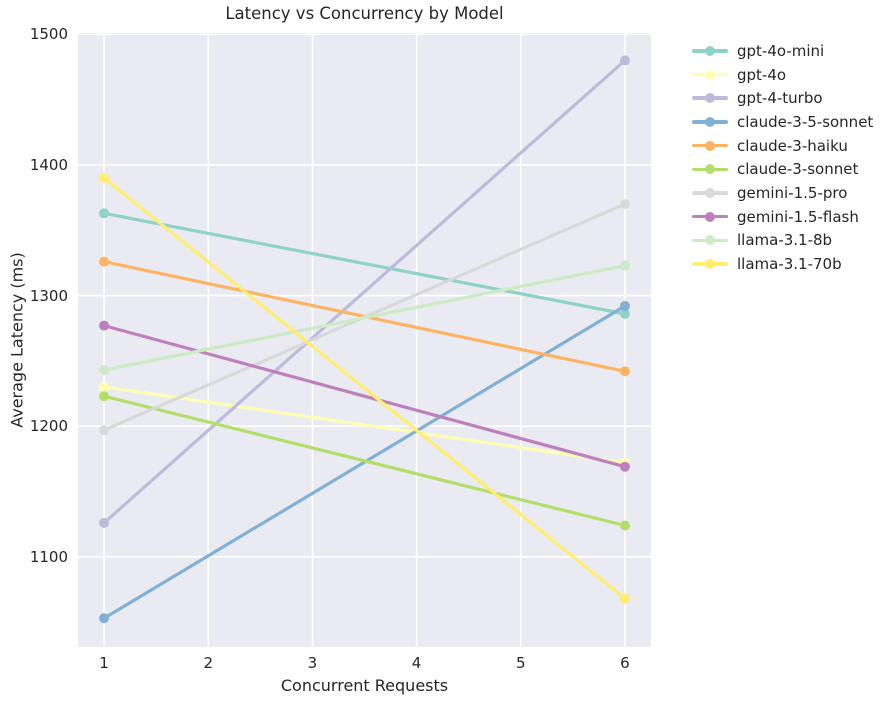 The width and height of the screenshot is (882, 717). I want to click on legend-item-claude-3-sonnet: claude-3-sonnet, so click(782, 169).